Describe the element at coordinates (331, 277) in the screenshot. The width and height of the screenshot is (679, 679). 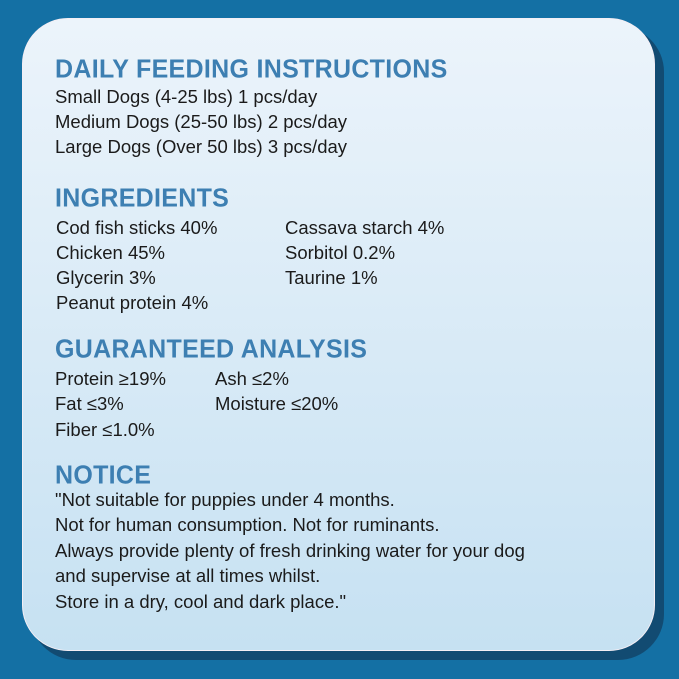
I see `ingredient-item: Taurine 1%` at that location.